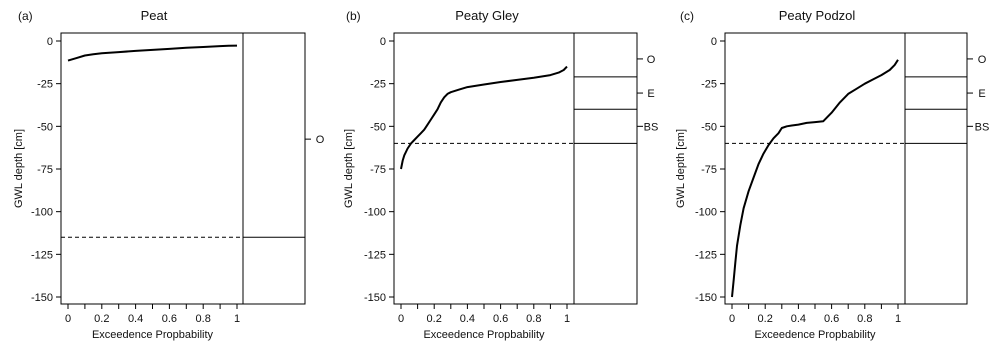 The image size is (1001, 356). Describe the element at coordinates (487, 15) in the screenshot. I see `panel-title: Peaty Gley` at that location.